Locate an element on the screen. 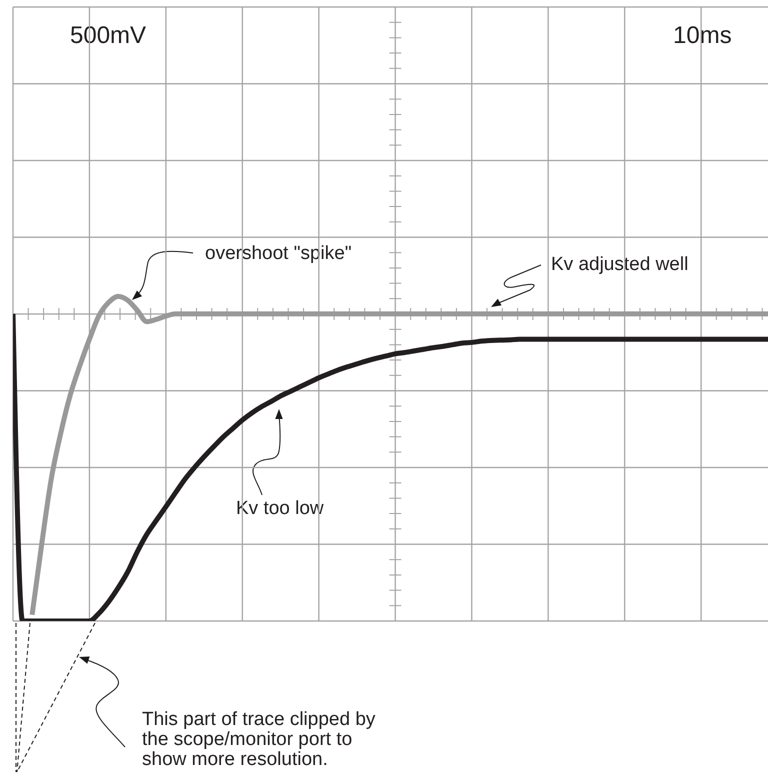  text: This part of trace clipped by the scope/monitor port to show more resolution. is located at coordinates (259, 739).